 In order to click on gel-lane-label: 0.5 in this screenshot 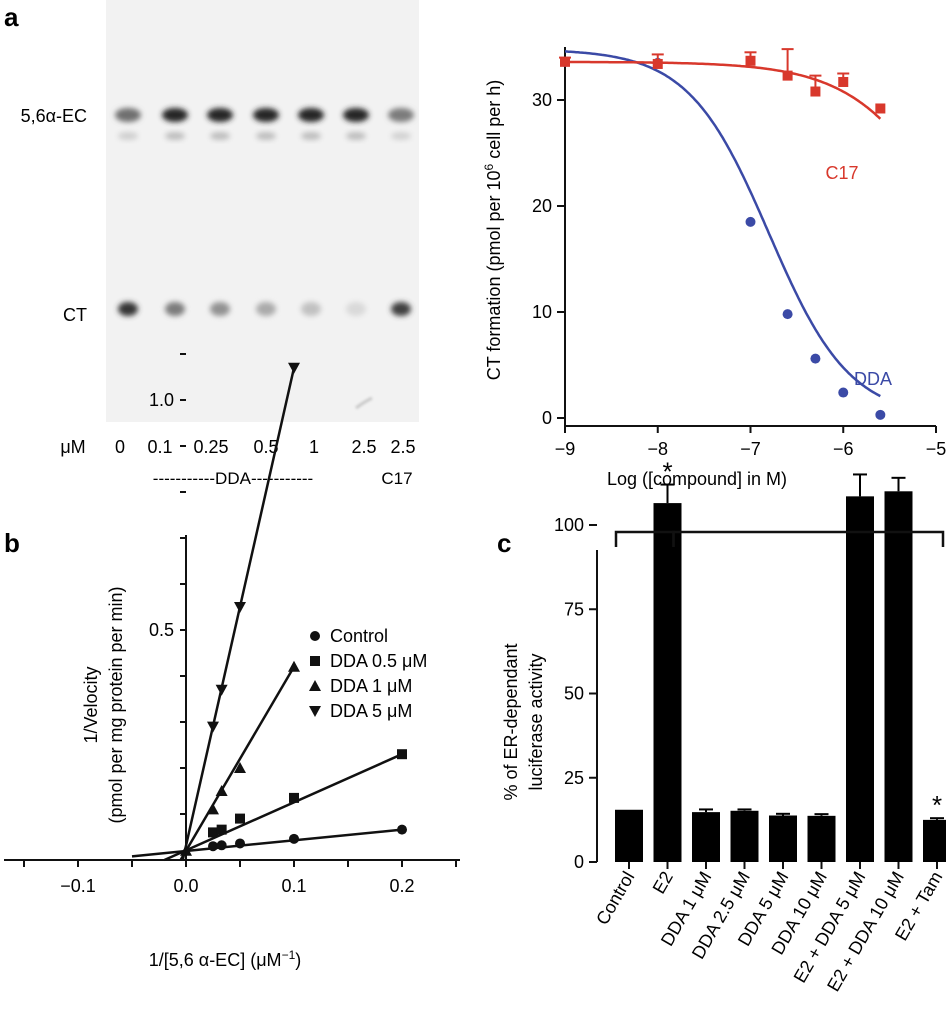, I will do `click(265, 447)`.